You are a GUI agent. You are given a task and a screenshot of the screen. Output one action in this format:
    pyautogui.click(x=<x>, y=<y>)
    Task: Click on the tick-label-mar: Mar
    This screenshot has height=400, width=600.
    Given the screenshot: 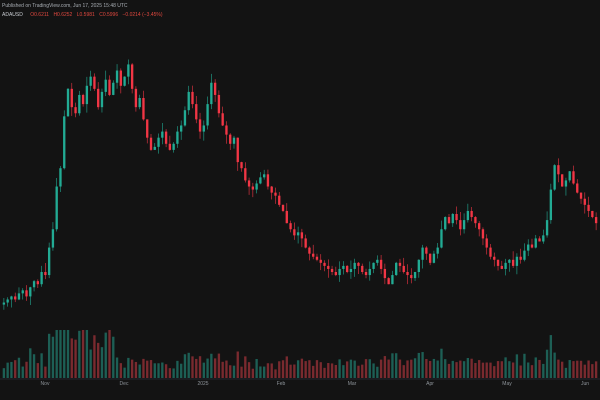 What is the action you would take?
    pyautogui.click(x=352, y=384)
    